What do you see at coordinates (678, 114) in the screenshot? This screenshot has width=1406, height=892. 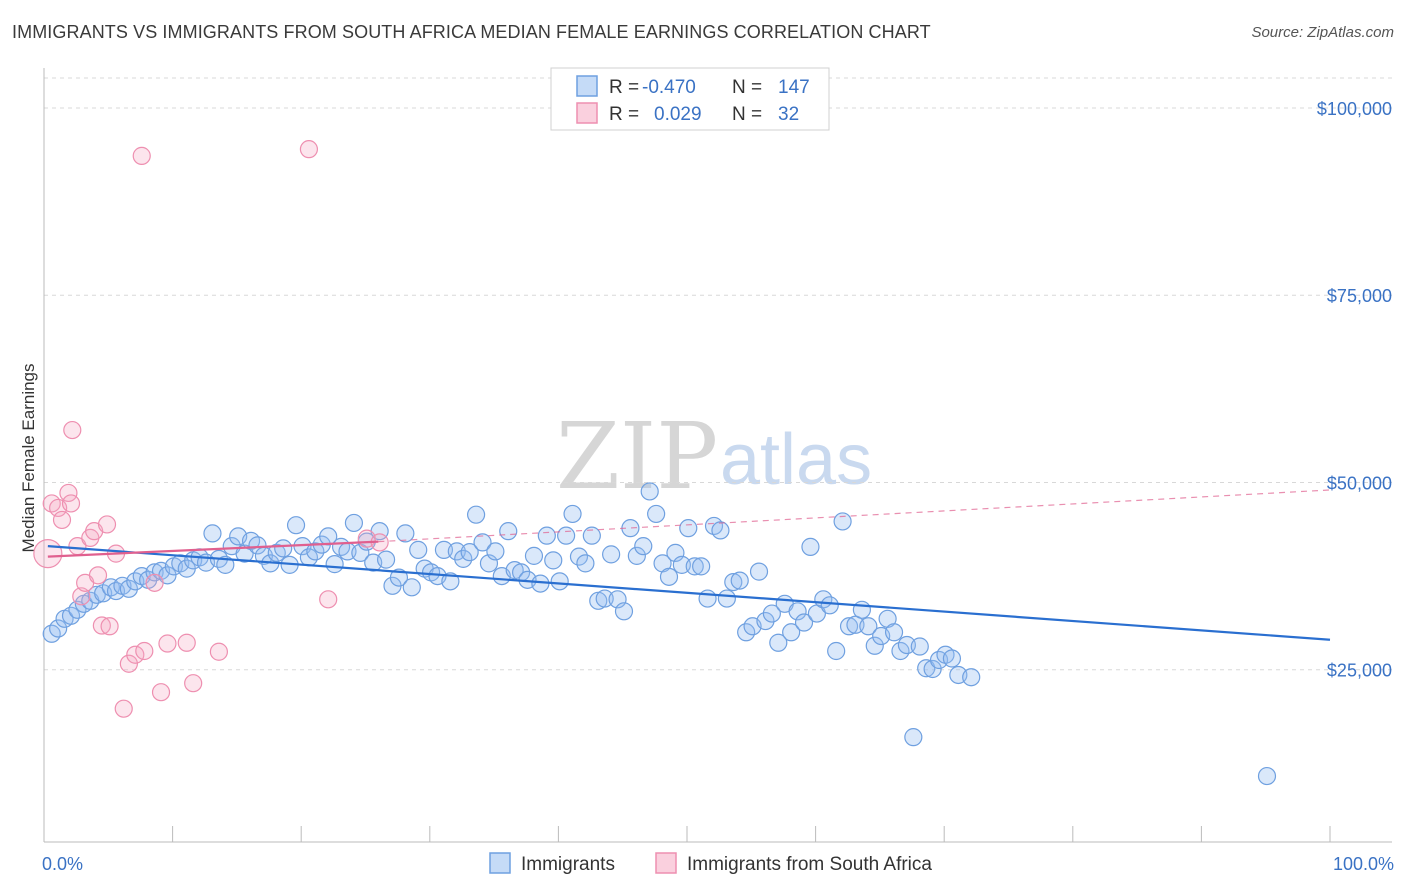 I see `legend-r-value-2: 0.029` at bounding box center [678, 114].